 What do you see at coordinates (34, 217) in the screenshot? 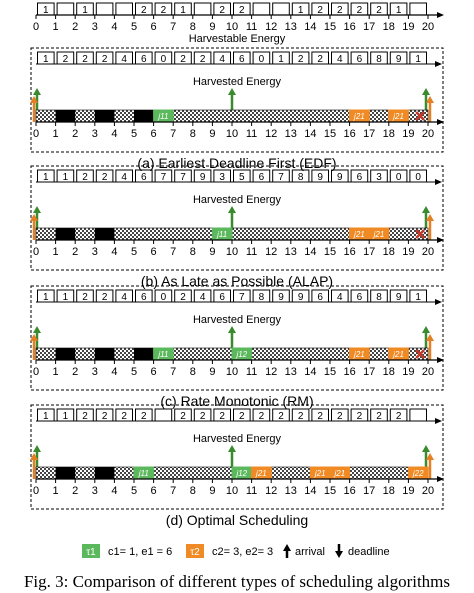
I see `panel-b-tau2-arrival-arrow-head` at bounding box center [34, 217].